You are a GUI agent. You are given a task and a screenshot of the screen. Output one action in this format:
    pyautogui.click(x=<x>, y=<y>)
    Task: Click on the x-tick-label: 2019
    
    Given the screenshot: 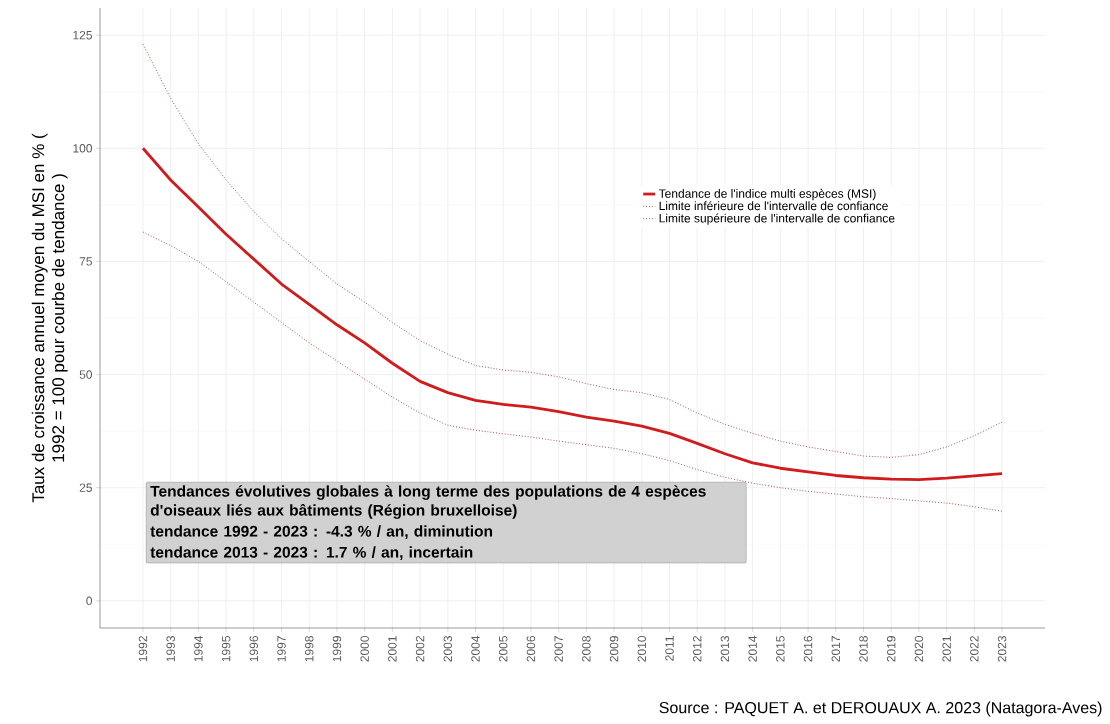 What is the action you would take?
    pyautogui.click(x=891, y=649)
    